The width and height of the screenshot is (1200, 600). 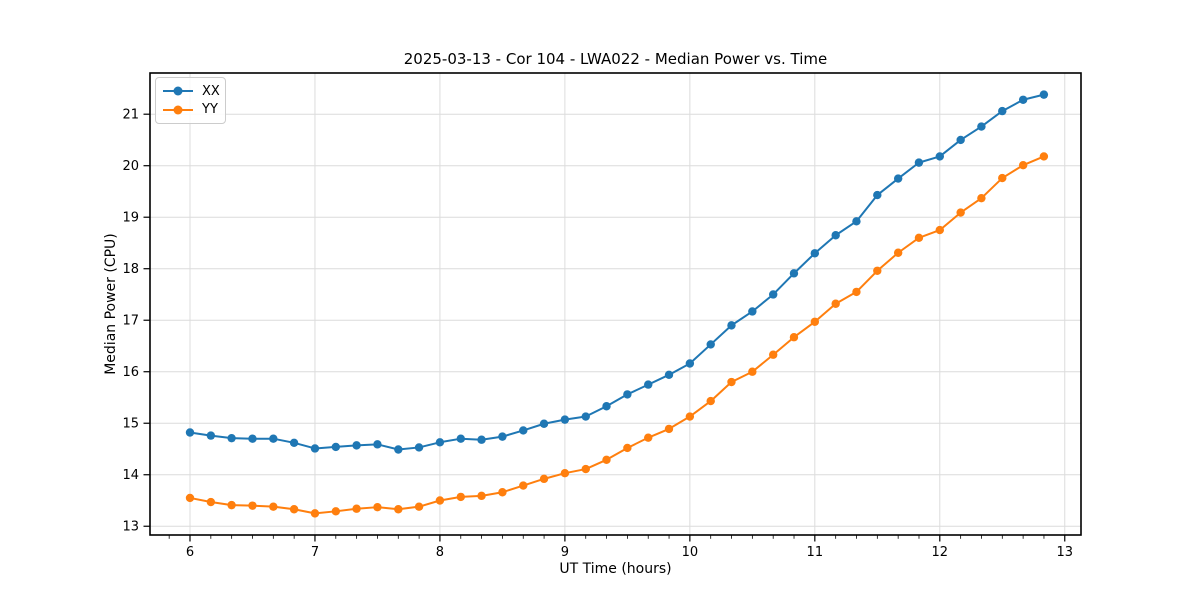 I want to click on legend-item-xx: XX, so click(x=191, y=91).